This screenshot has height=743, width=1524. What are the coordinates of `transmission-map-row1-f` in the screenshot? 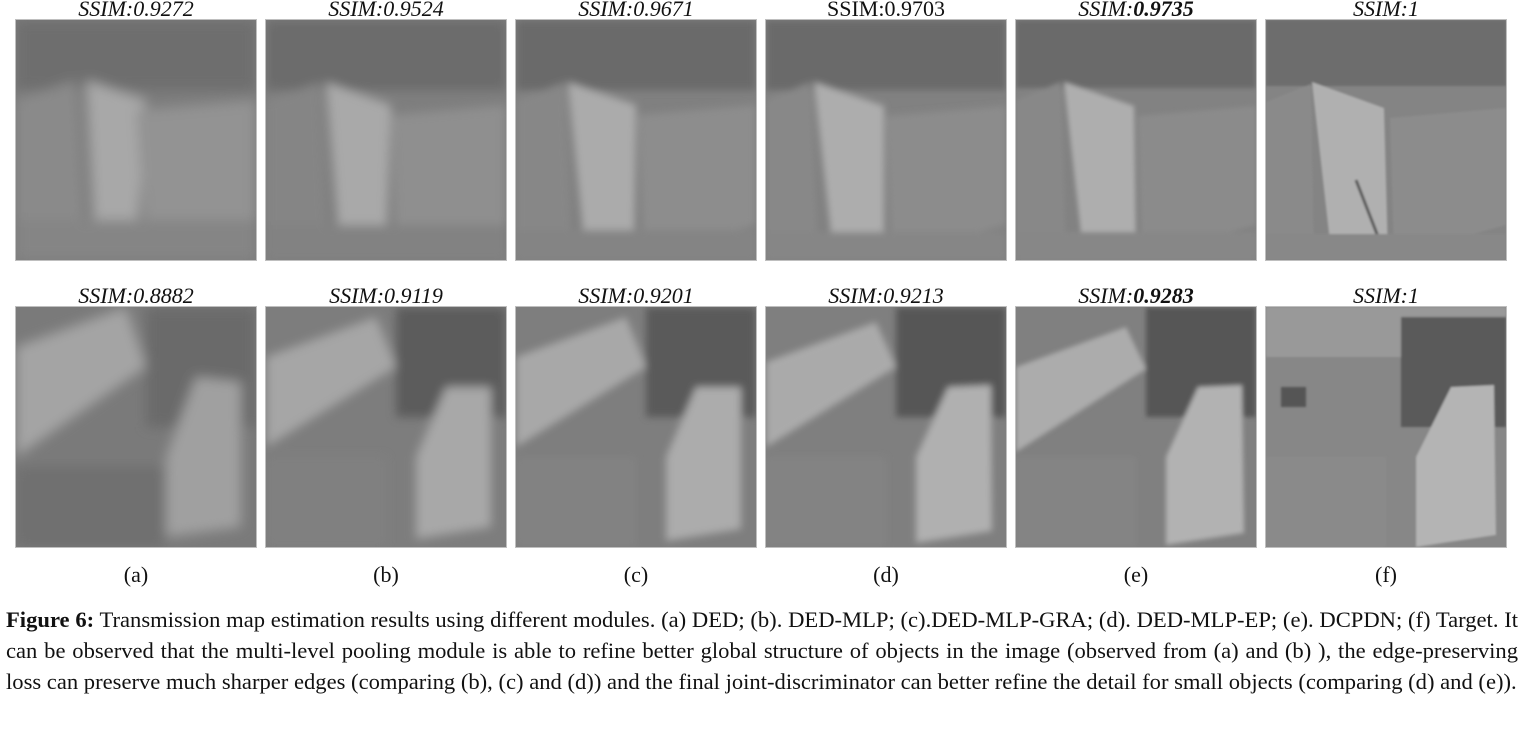 It's located at (1386, 140).